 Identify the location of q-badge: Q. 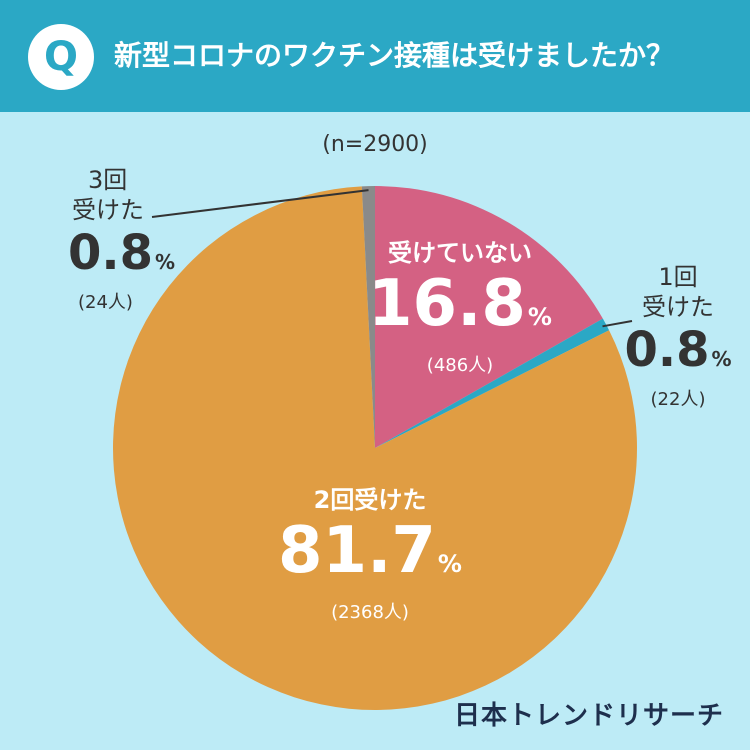
(61, 57).